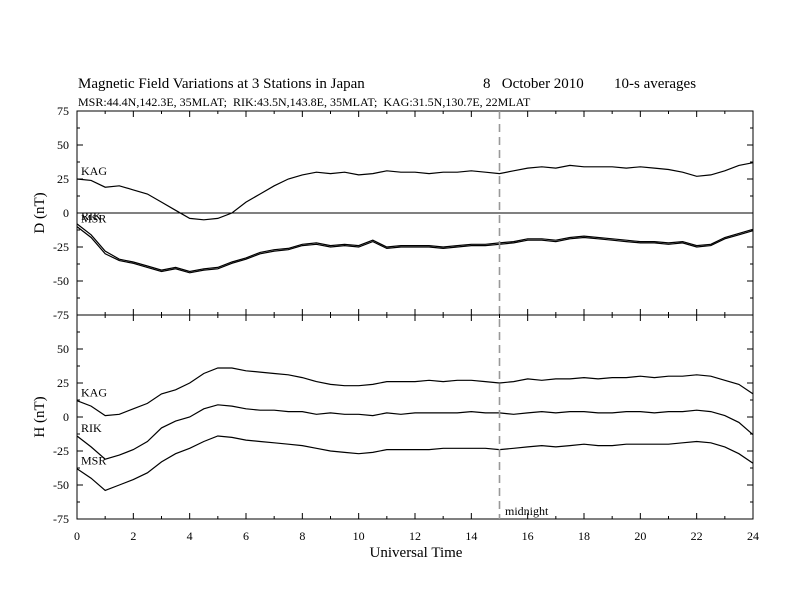 This screenshot has height=612, width=792. I want to click on x-tick-label: 8, so click(302, 536).